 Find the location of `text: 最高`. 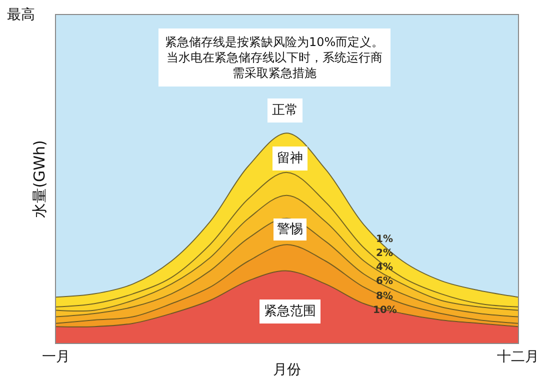

text: 最高 is located at coordinates (21, 15).